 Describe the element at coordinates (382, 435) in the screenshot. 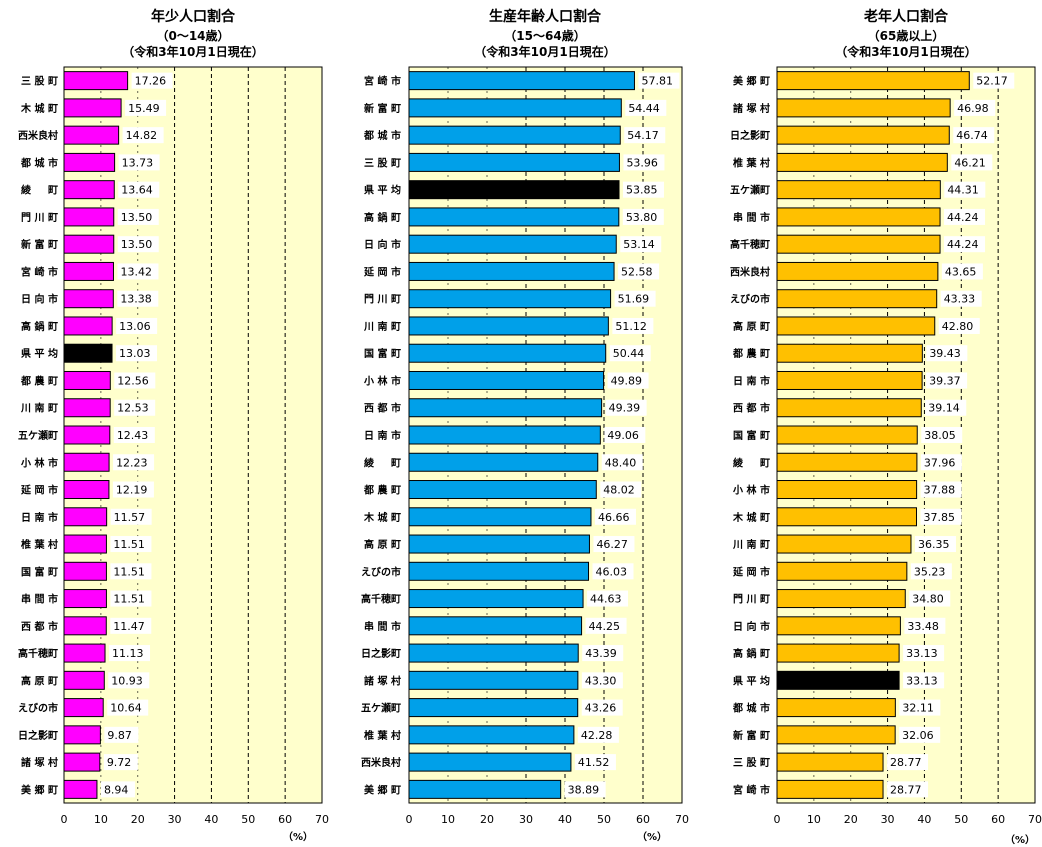

I see `chart2-category-label: 日 南 市` at that location.